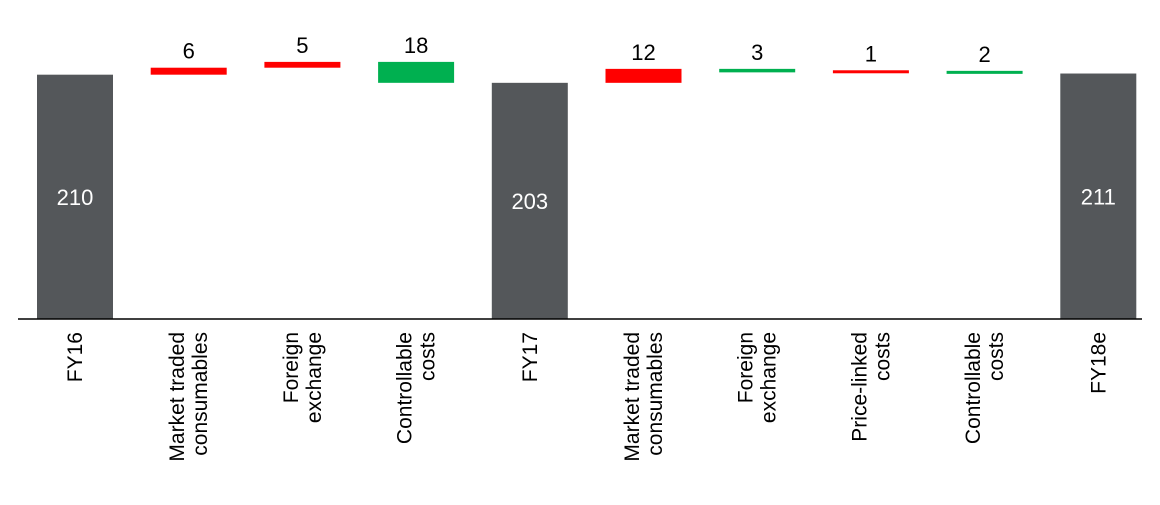 The height and width of the screenshot is (505, 1160). I want to click on data-label: 12, so click(643, 52).